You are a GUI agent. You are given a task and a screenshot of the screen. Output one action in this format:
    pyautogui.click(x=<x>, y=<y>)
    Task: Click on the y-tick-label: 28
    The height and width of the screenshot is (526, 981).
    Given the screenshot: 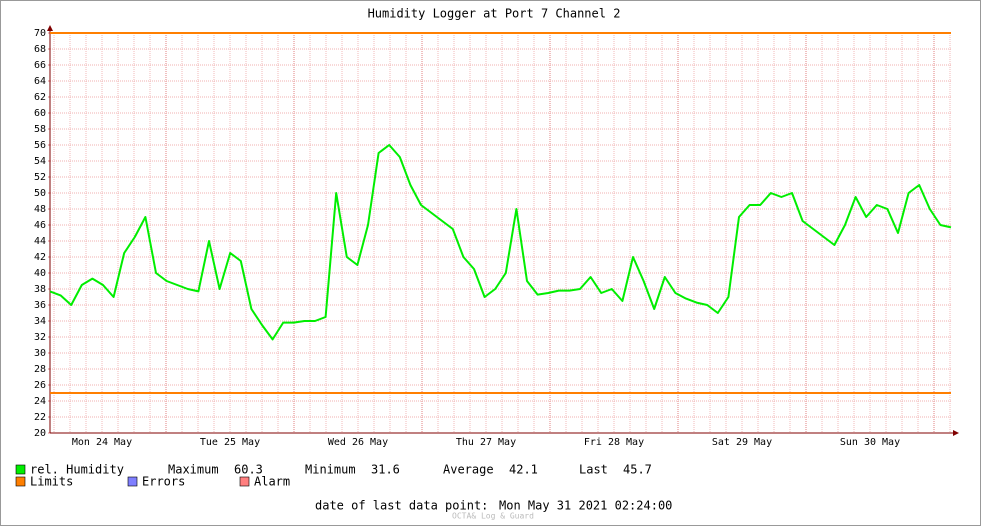 What is the action you would take?
    pyautogui.click(x=40, y=369)
    